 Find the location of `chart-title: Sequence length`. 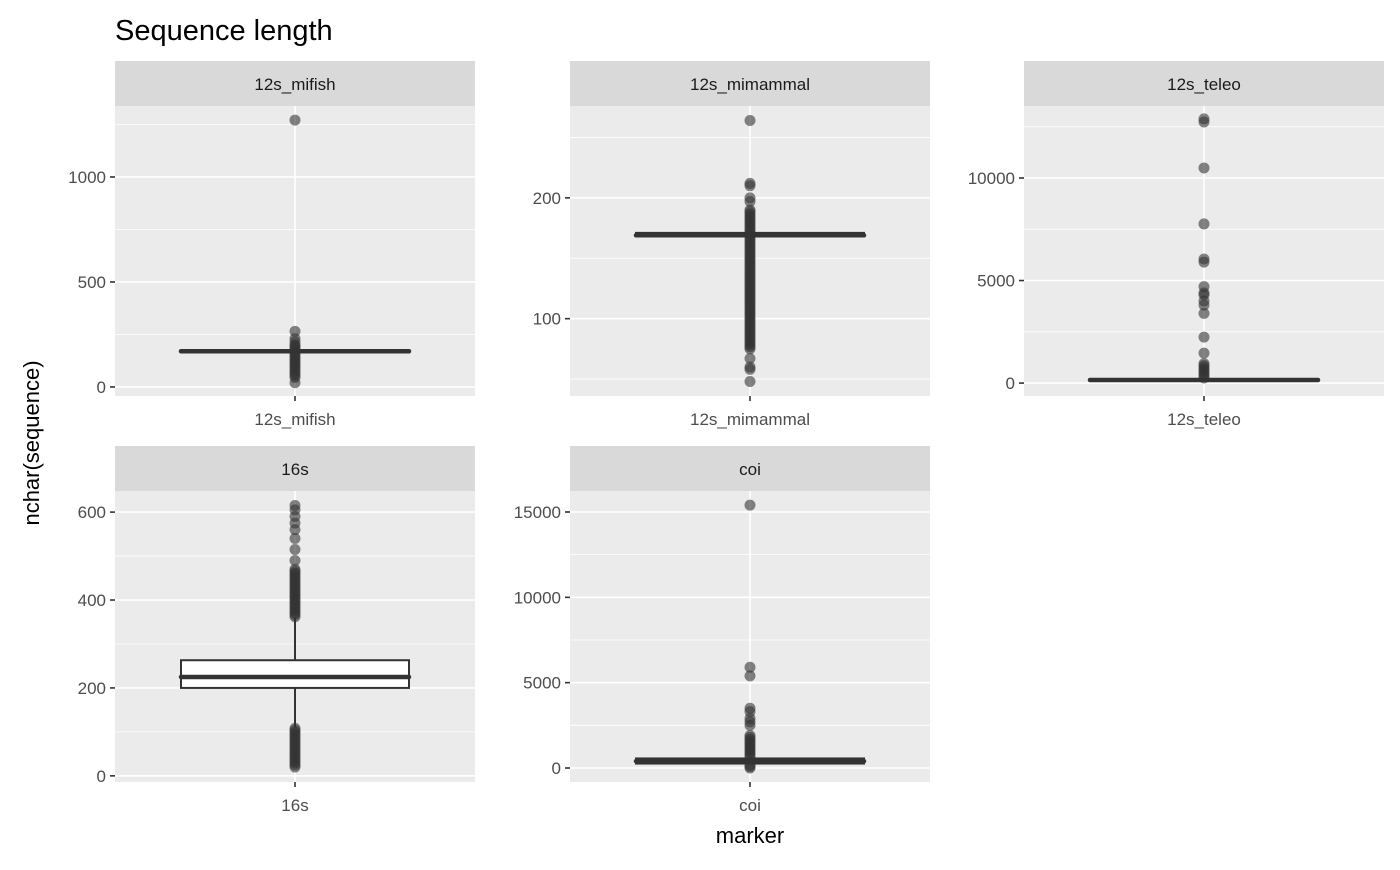

chart-title: Sequence length is located at coordinates (224, 31).